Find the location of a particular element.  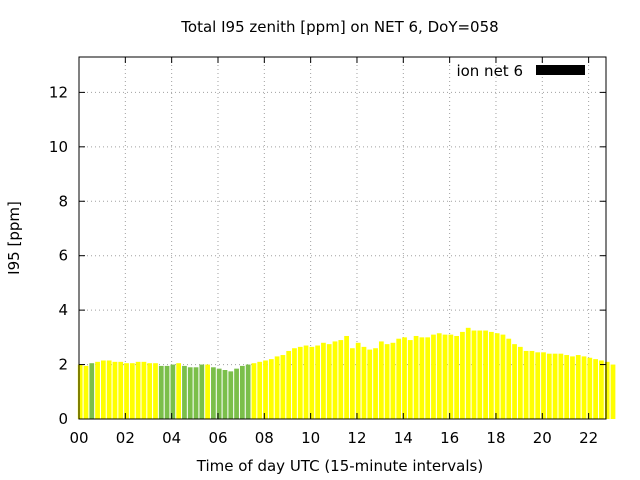

y-tick-label: 2 is located at coordinates (63, 365).